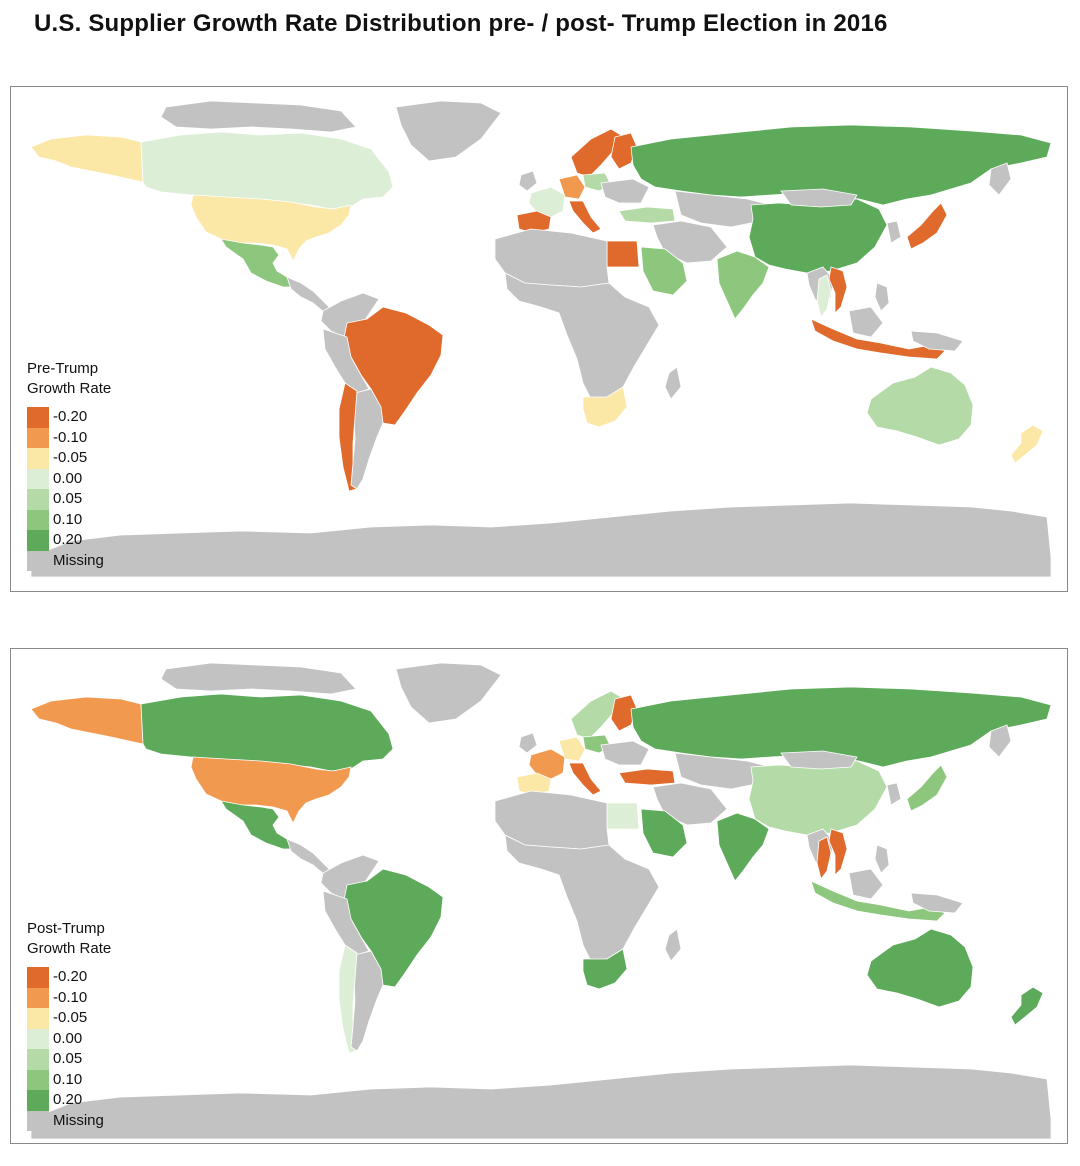 This screenshot has height=1166, width=1080. Describe the element at coordinates (63, 368) in the screenshot. I see `legend-title-line1: Pre-Trump` at that location.